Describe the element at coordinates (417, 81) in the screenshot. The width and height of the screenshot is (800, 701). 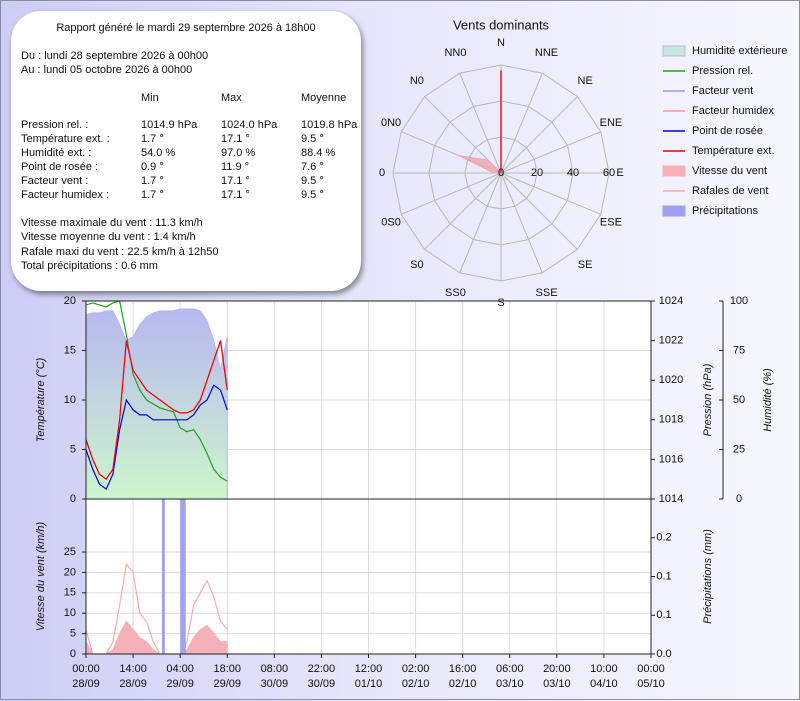
I see `direction-label: N0` at that location.